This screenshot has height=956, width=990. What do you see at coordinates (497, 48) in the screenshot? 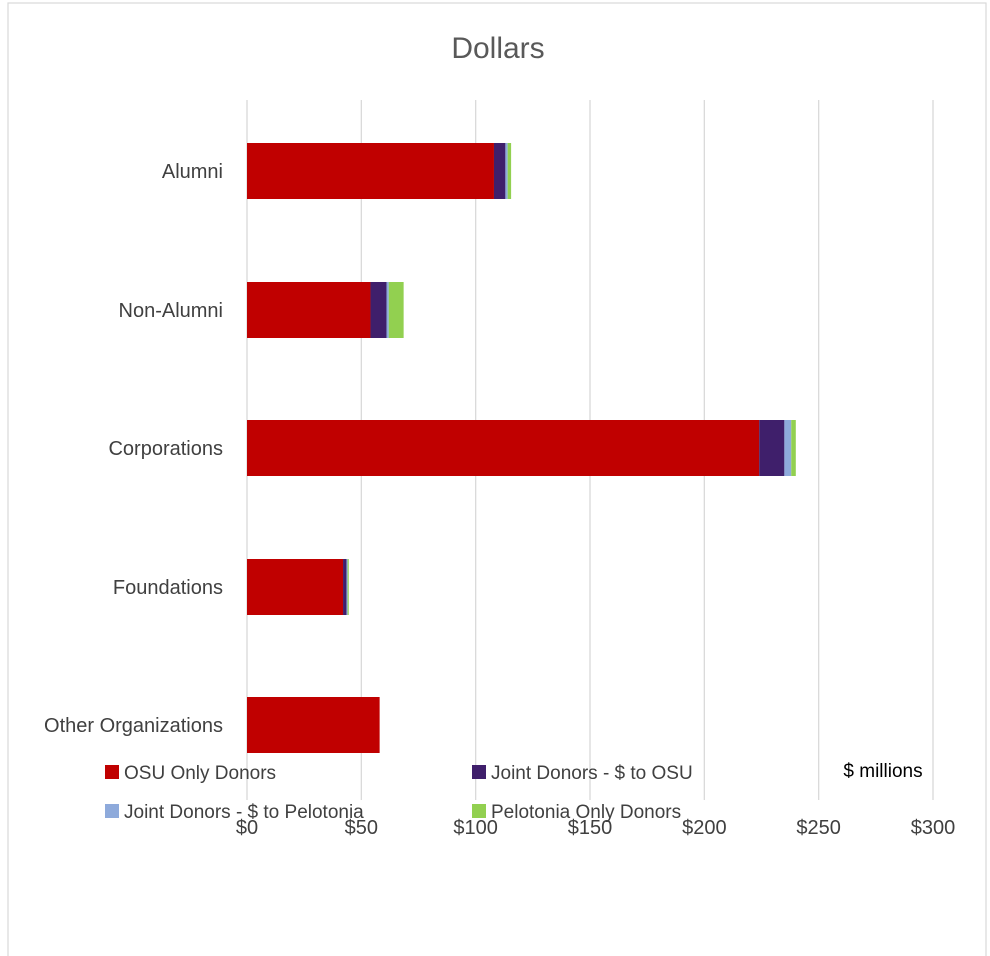
I see `chart-title: Dollars` at bounding box center [497, 48].